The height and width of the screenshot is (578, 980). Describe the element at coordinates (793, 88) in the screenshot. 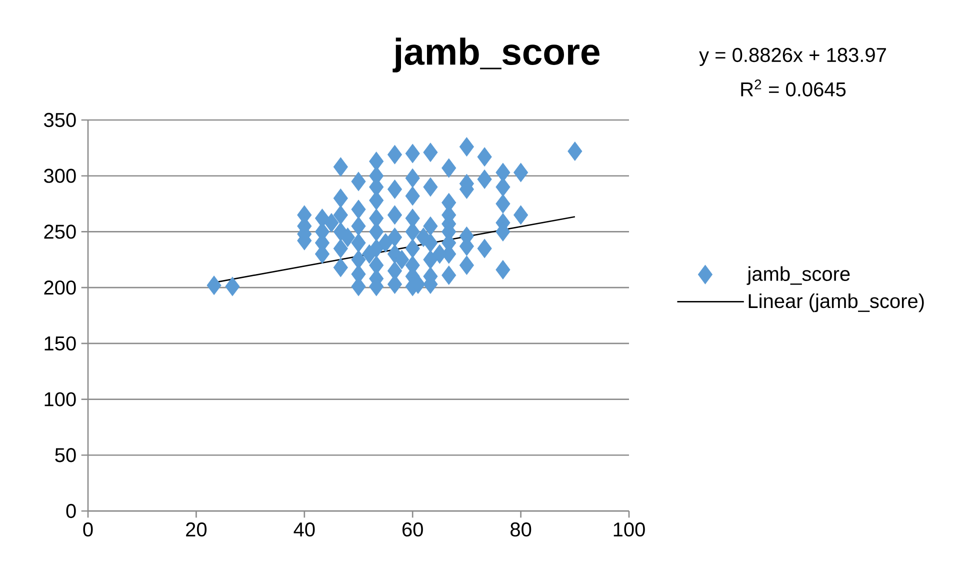

I see `text: R$^{2}$ = 0.0645` at that location.